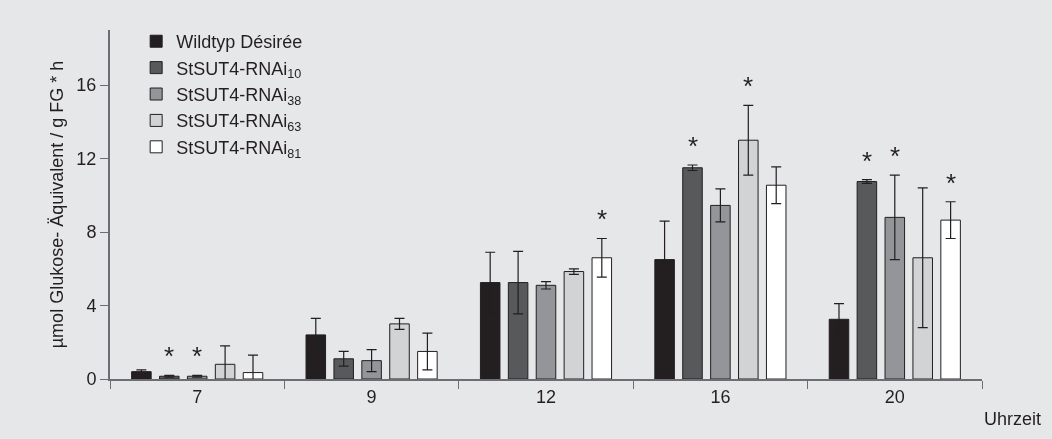 The image size is (1052, 439). What do you see at coordinates (86, 85) in the screenshot?
I see `y-tick-label: 16` at bounding box center [86, 85].